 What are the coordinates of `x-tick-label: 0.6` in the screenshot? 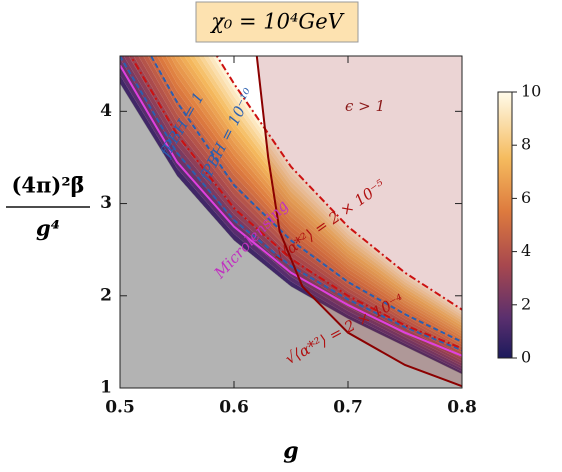 It's located at (234, 408).